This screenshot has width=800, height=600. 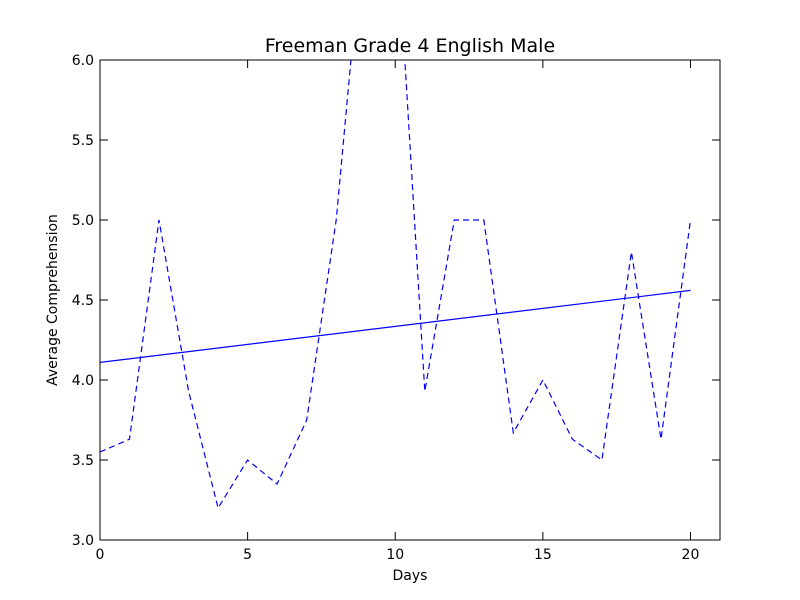 I want to click on x-tick-label: 15, so click(x=543, y=555).